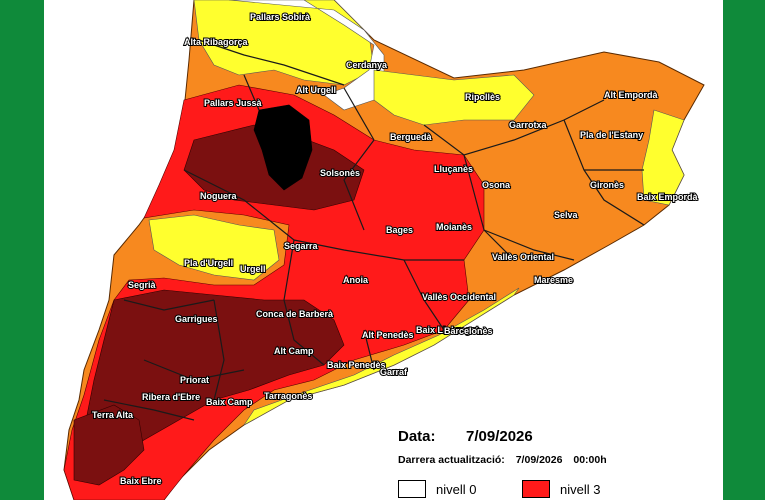  What do you see at coordinates (611, 135) in the screenshot?
I see `label-pla-estany: Pla de l'Estany` at bounding box center [611, 135].